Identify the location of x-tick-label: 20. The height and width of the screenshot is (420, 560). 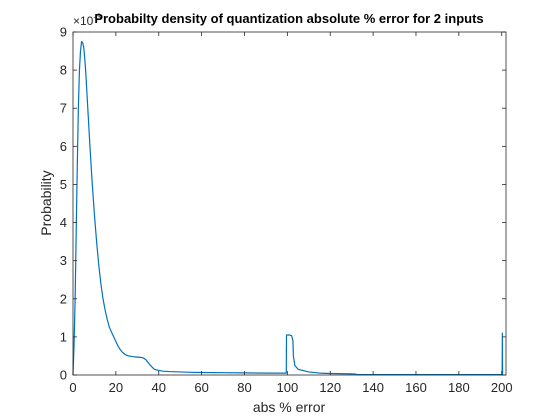
(116, 387).